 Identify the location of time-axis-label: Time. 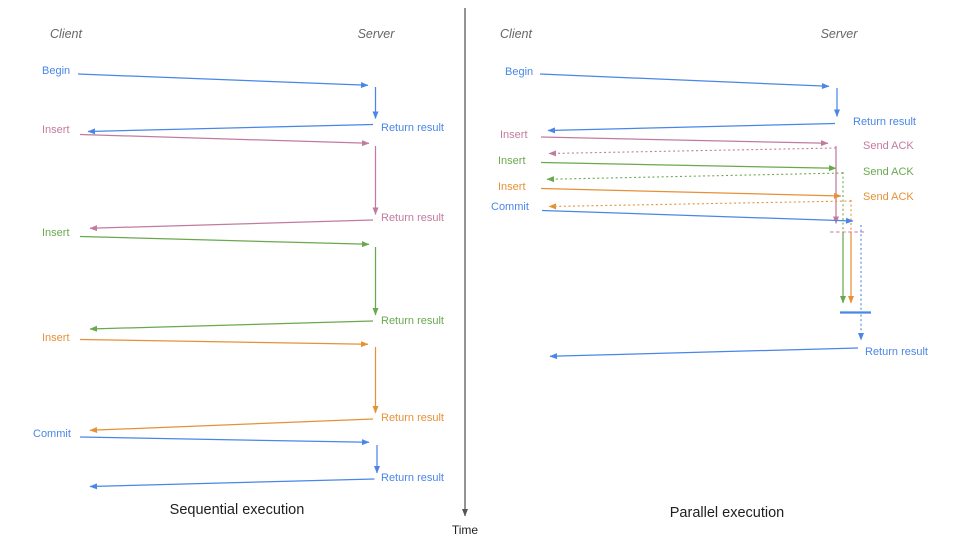
(465, 530).